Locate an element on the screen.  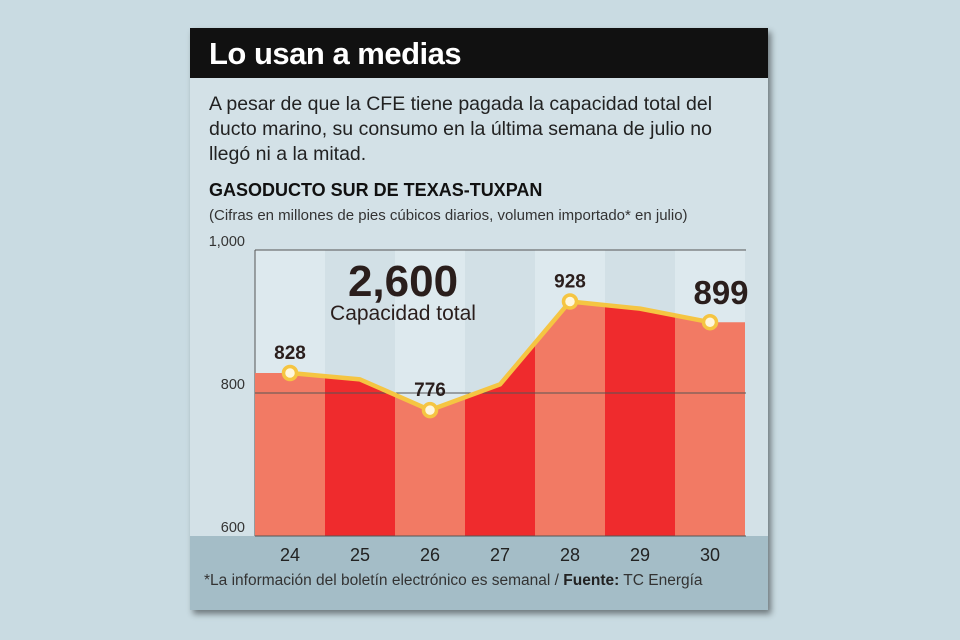
y-tick-label: 600 is located at coordinates (233, 528).